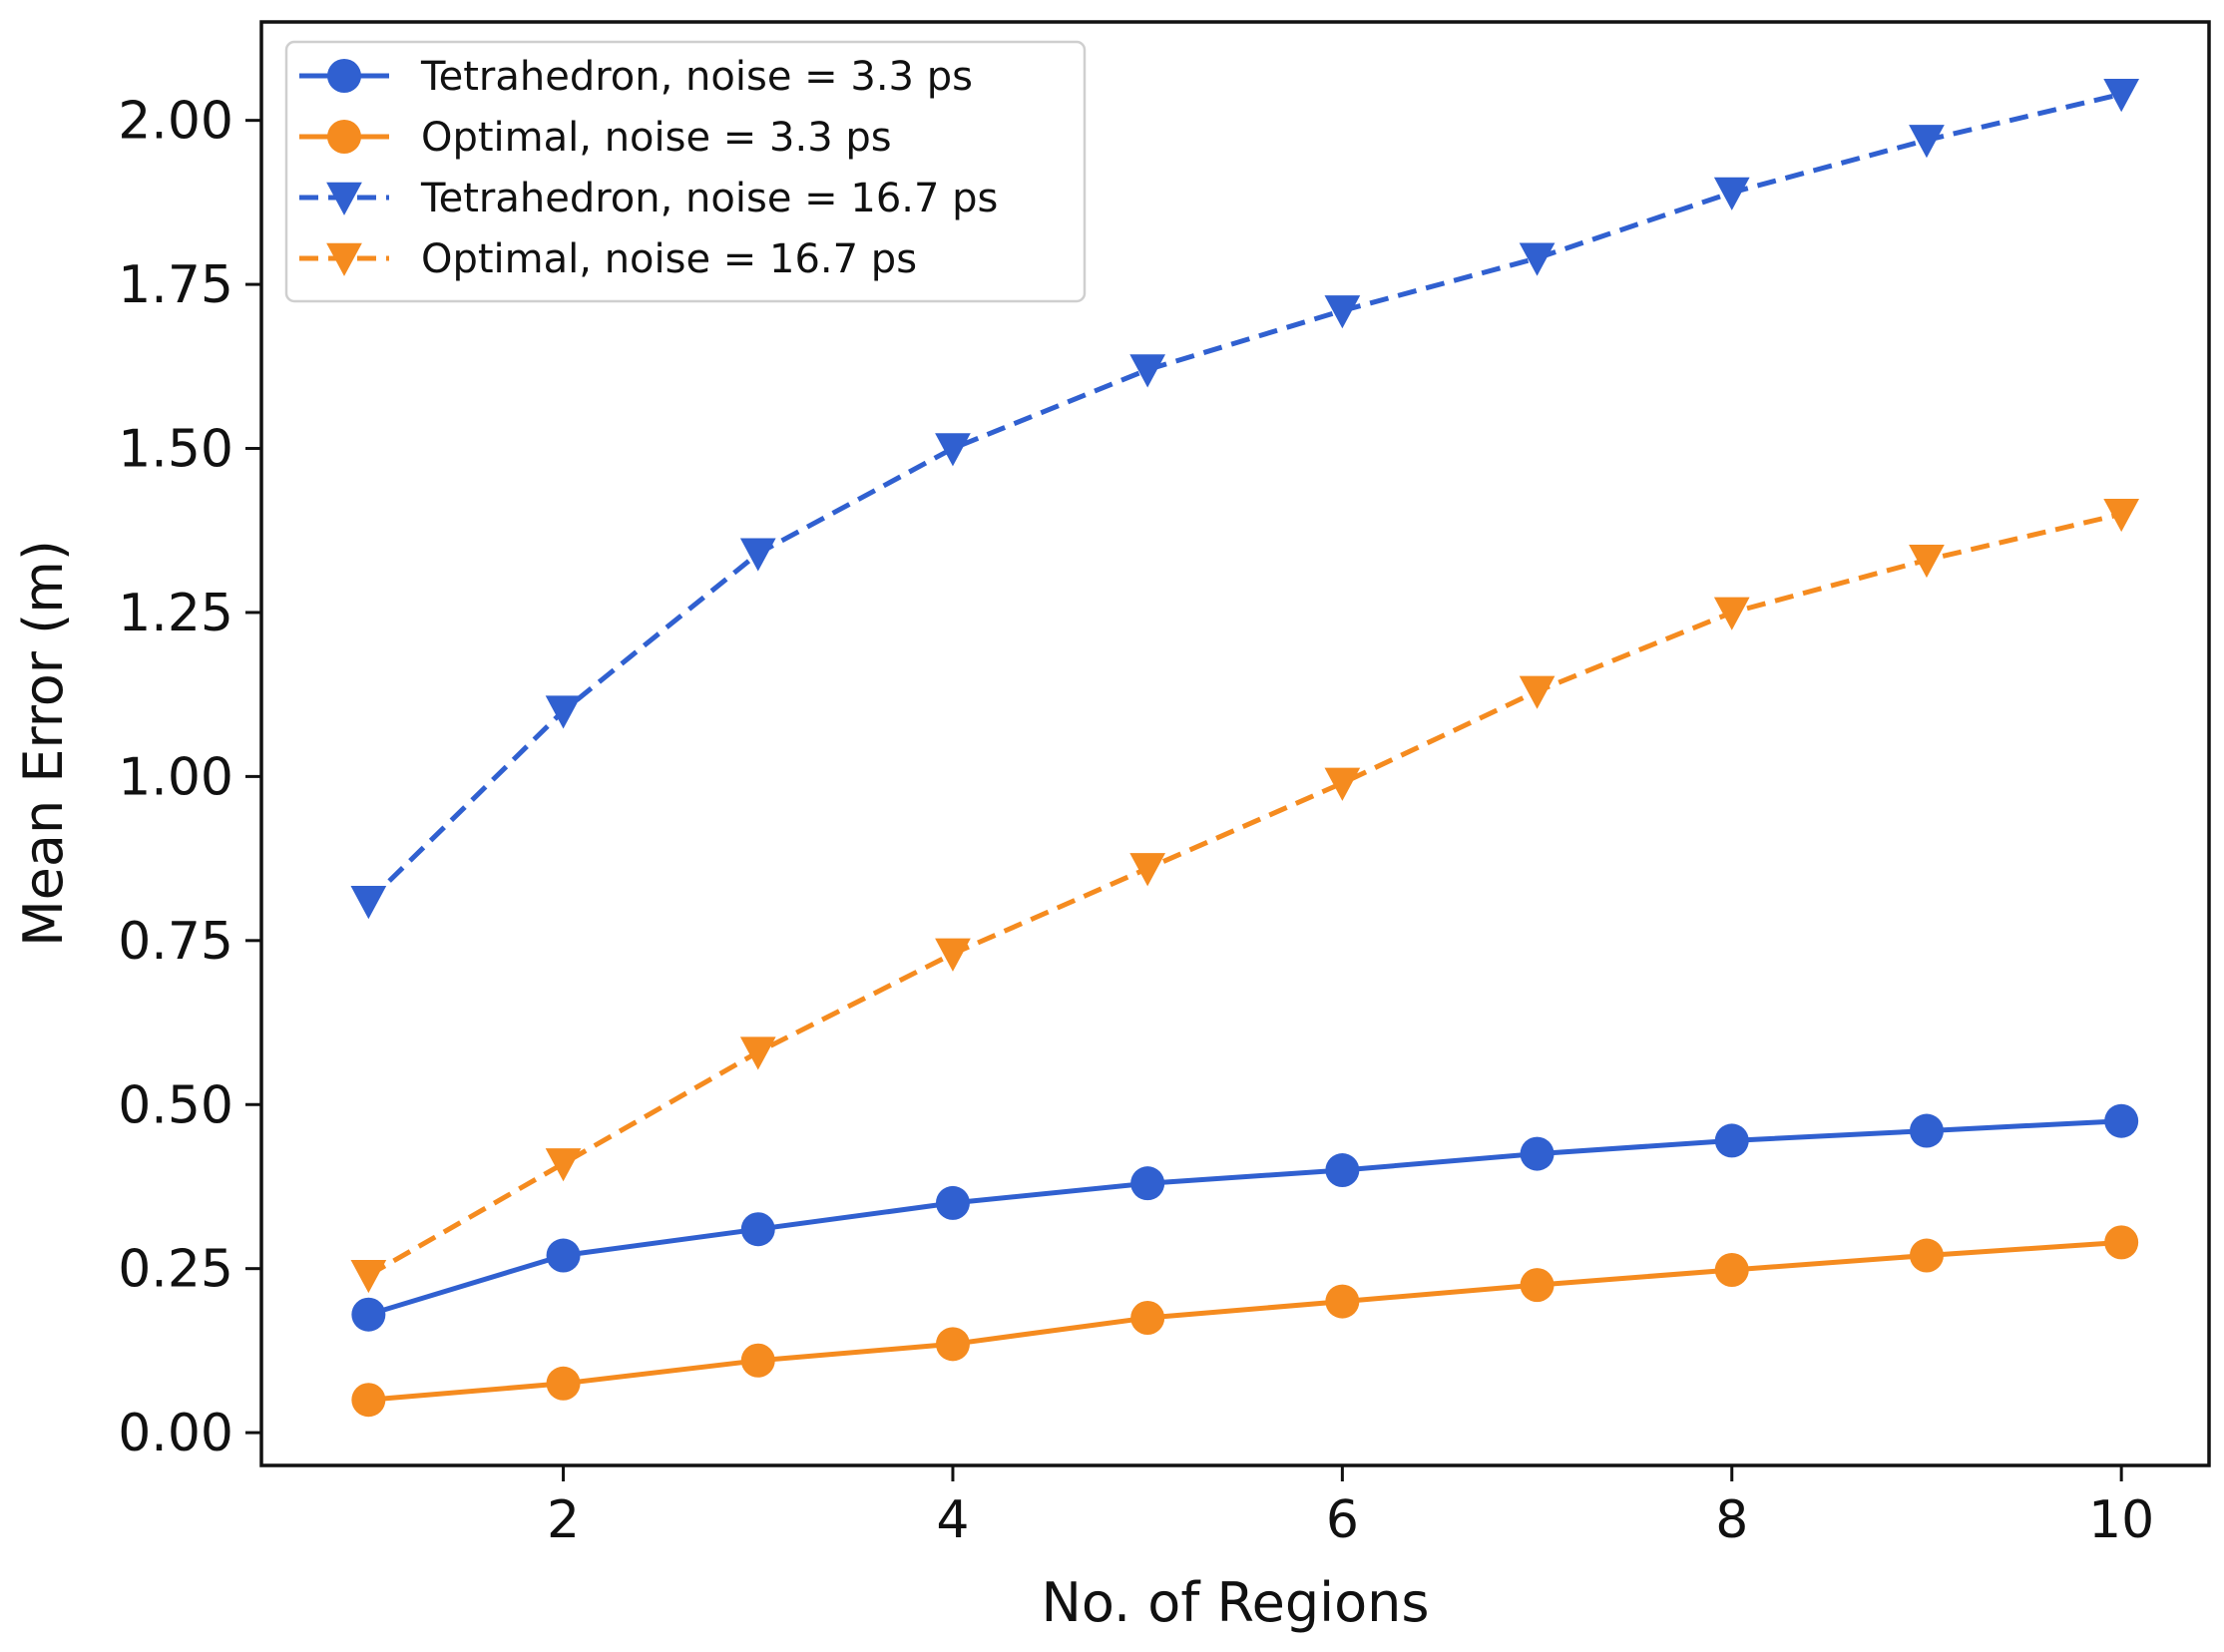 The width and height of the screenshot is (2224, 1652). I want to click on legend-label: Optimal, noise = 16.7 ps, so click(669, 259).